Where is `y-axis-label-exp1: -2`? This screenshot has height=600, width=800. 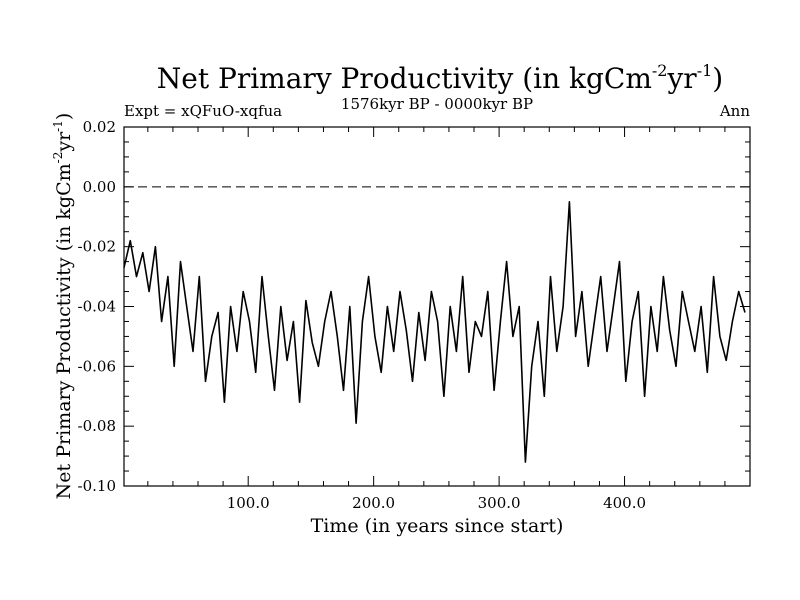
y-axis-label-exp1: -2 is located at coordinates (58, 158).